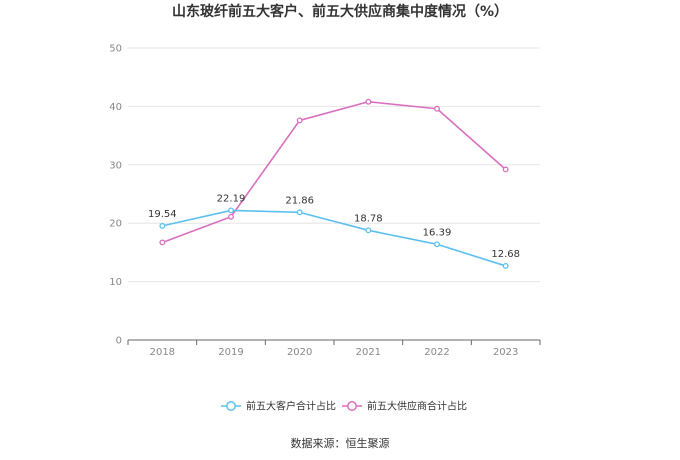  Describe the element at coordinates (162, 225) in the screenshot. I see `data-point-s0-2018` at that location.